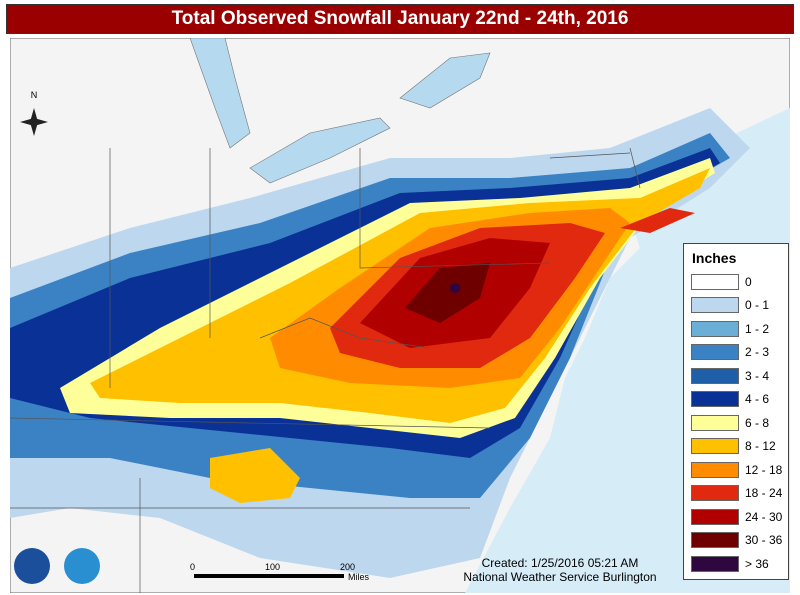 This screenshot has height=595, width=800. I want to click on created: Created: 1/25/2016 05:21 AM, so click(560, 563).